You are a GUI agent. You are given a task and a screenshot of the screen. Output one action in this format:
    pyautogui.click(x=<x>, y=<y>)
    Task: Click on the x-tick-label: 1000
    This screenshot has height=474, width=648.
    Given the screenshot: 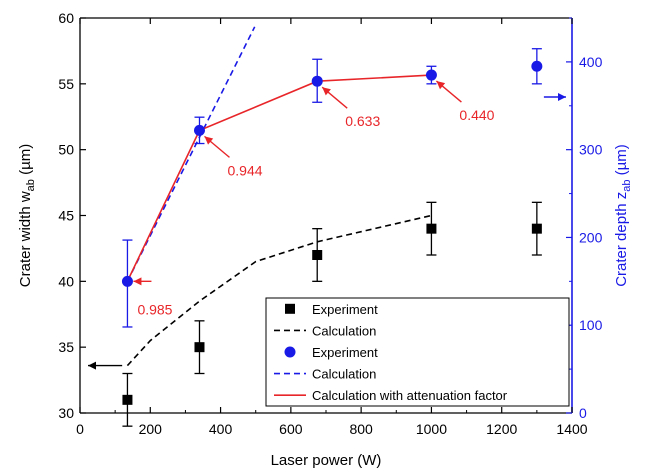 What is the action you would take?
    pyautogui.click(x=431, y=429)
    